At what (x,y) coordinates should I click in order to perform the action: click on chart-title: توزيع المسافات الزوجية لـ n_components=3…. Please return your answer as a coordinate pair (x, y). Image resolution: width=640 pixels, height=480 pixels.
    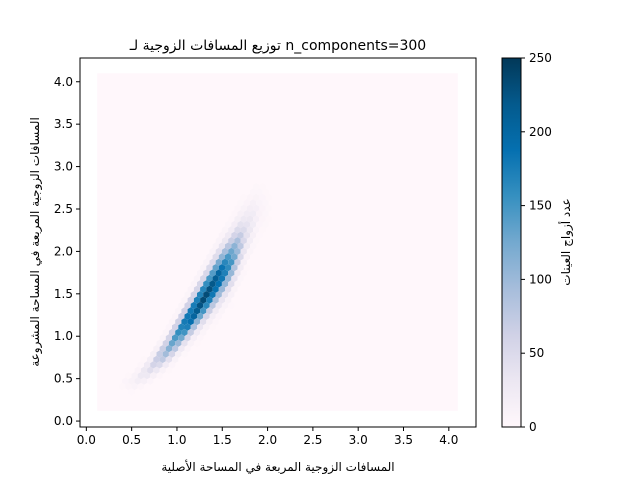
    Looking at the image, I should click on (277, 46).